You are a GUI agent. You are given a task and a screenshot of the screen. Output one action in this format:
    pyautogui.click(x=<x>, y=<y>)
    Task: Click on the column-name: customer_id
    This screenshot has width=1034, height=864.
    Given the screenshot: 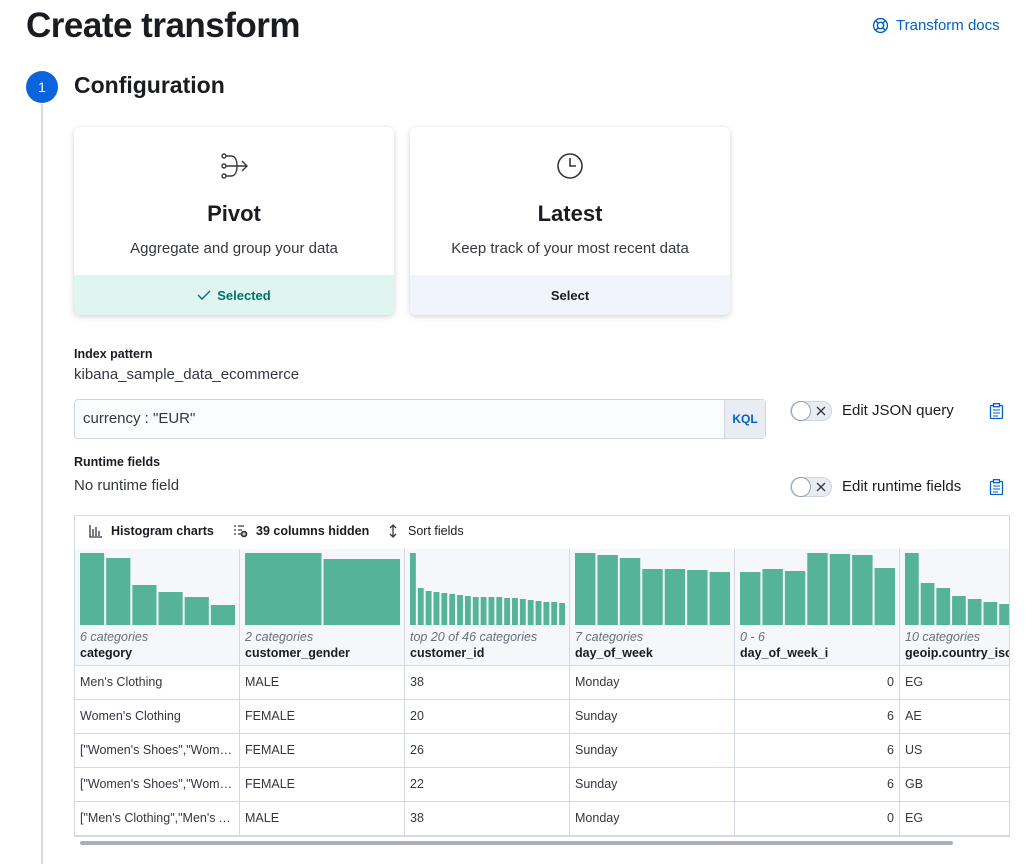 What is the action you would take?
    pyautogui.click(x=447, y=653)
    